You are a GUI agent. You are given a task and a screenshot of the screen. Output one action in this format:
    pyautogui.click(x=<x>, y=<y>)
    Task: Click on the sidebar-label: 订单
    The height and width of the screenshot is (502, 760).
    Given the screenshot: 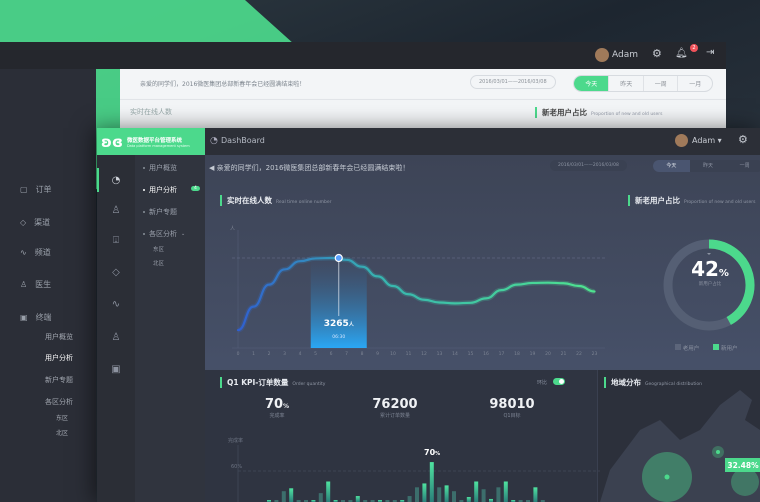 What is the action you would take?
    pyautogui.click(x=43, y=189)
    